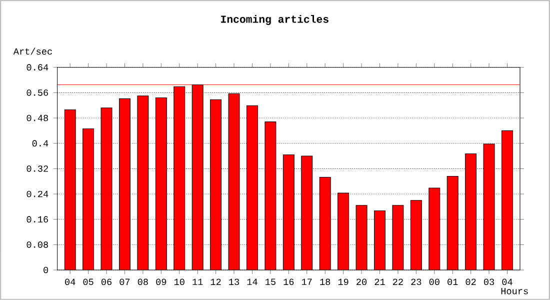 This screenshot has height=300, width=550. I want to click on x-tick-label: 02, so click(471, 282).